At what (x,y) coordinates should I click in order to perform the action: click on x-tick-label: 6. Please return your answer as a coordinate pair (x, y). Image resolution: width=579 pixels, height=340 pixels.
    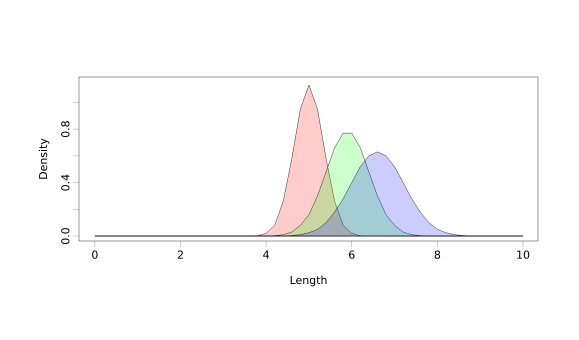
    Looking at the image, I should click on (352, 254).